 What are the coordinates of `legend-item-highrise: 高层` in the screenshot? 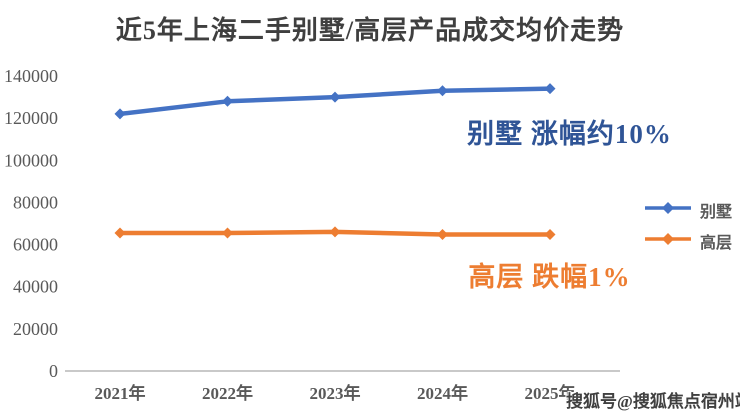 It's located at (688, 241).